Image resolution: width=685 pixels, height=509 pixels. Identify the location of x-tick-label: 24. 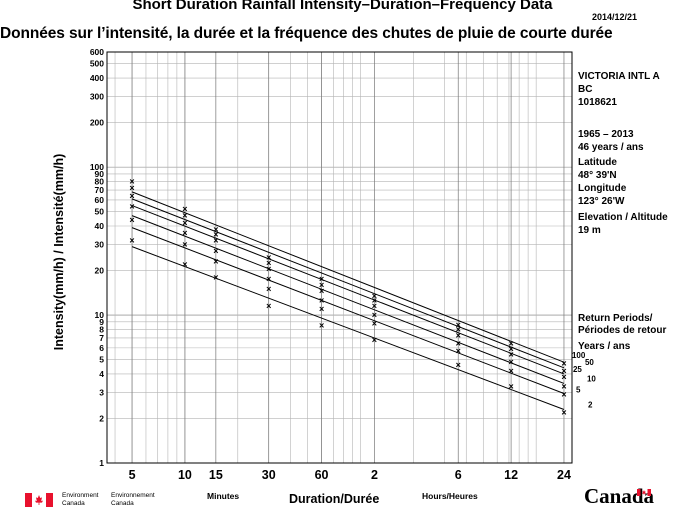
(564, 475).